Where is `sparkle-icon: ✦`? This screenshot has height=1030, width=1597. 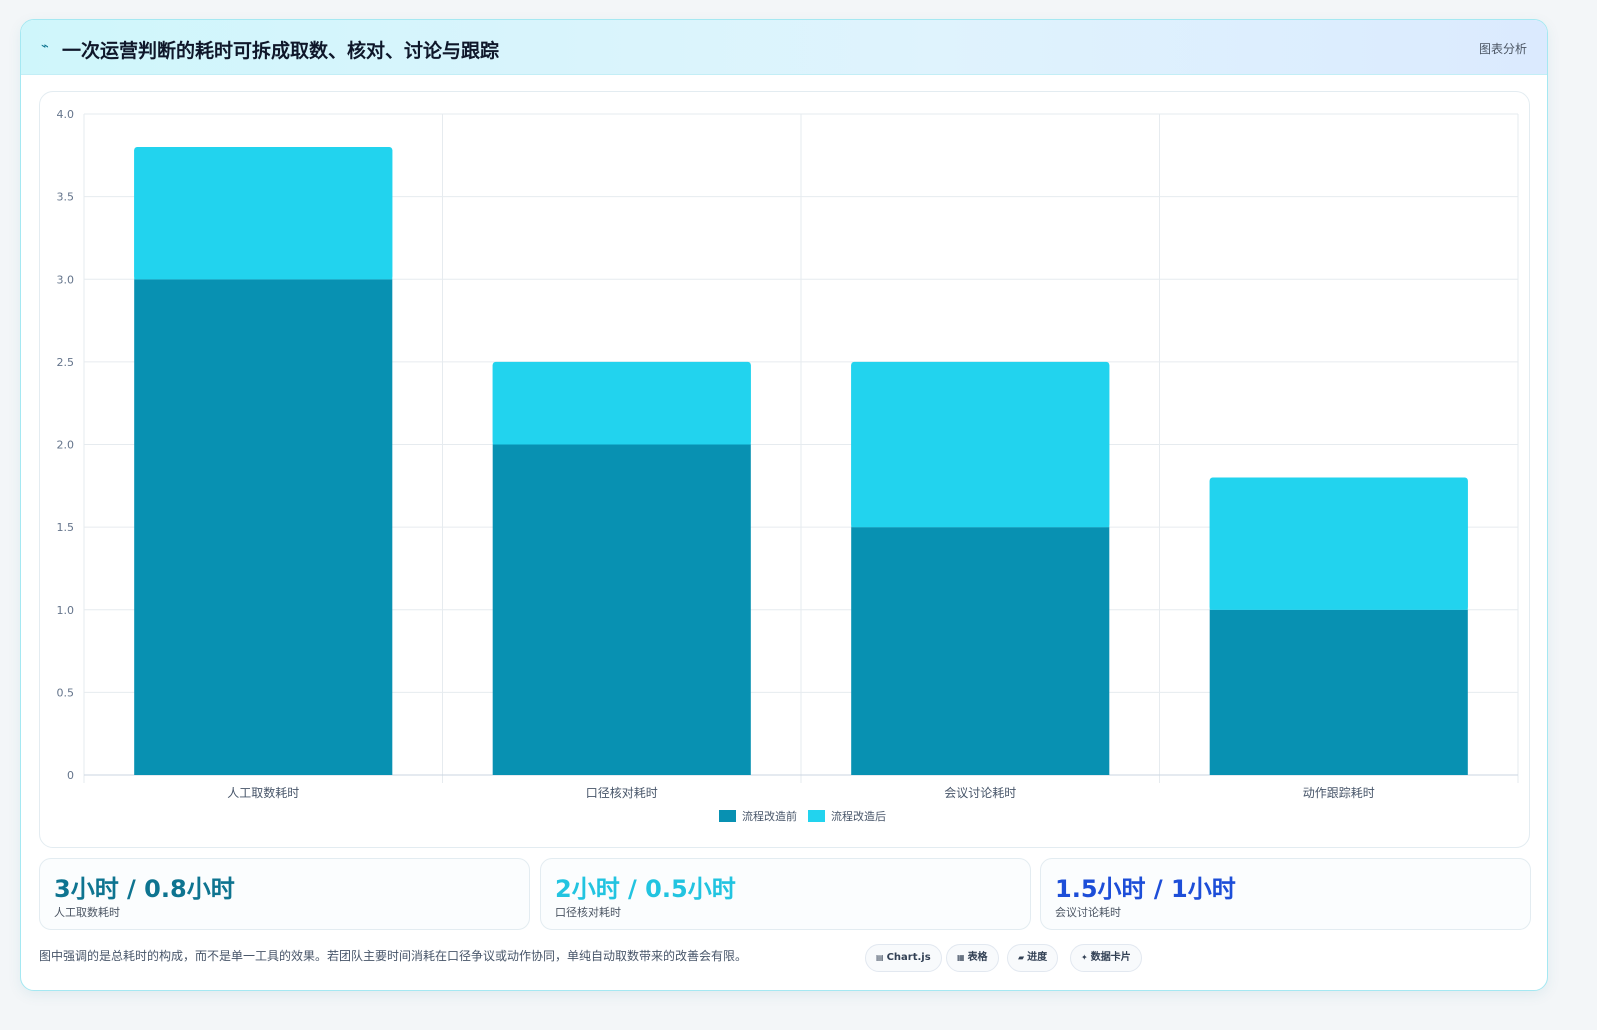 sparkle-icon: ✦ is located at coordinates (1084, 957).